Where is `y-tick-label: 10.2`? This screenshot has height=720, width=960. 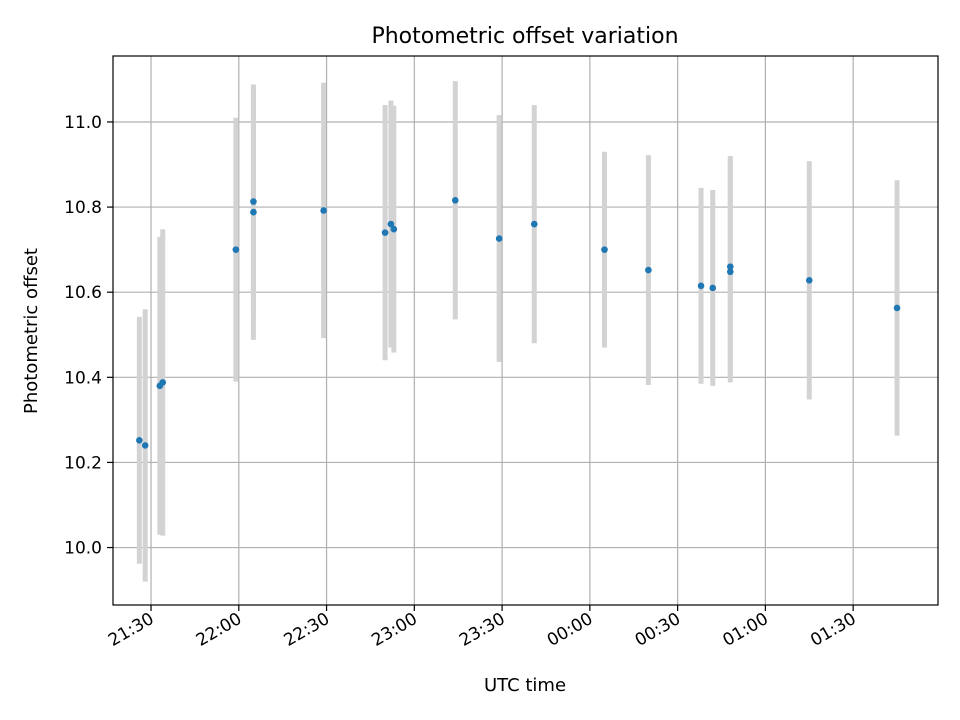
y-tick-label: 10.2 is located at coordinates (83, 463).